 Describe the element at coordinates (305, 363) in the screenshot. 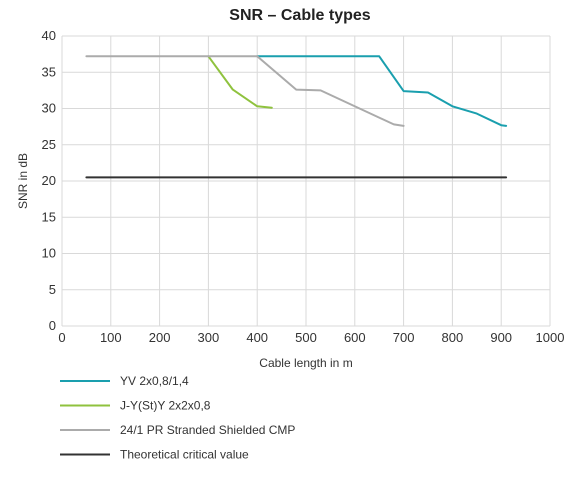

I see `x-axis-label: Cable length in m` at that location.